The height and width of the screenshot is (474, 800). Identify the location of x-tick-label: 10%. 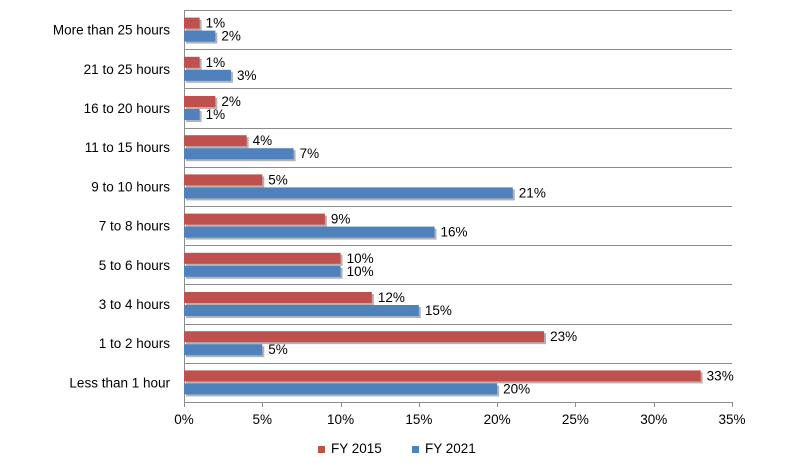
(340, 419).